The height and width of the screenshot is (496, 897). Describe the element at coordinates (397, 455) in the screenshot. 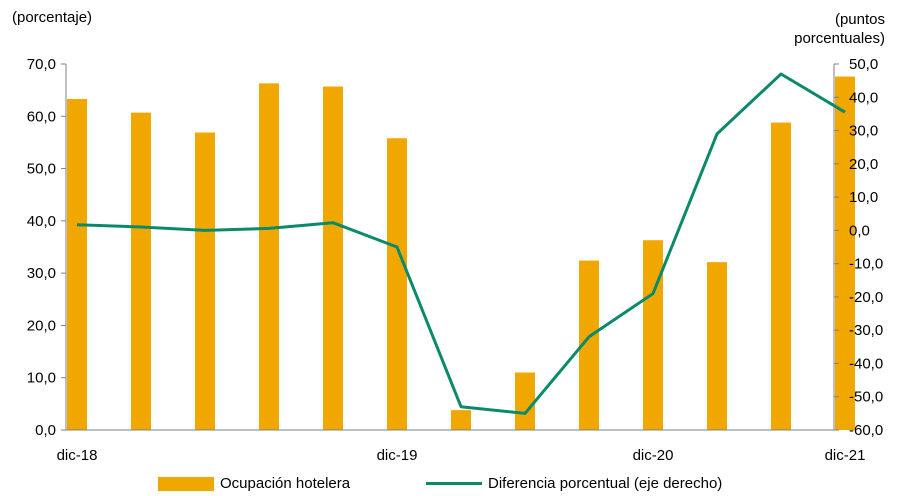

I see `x-tick-label: dic-19` at that location.